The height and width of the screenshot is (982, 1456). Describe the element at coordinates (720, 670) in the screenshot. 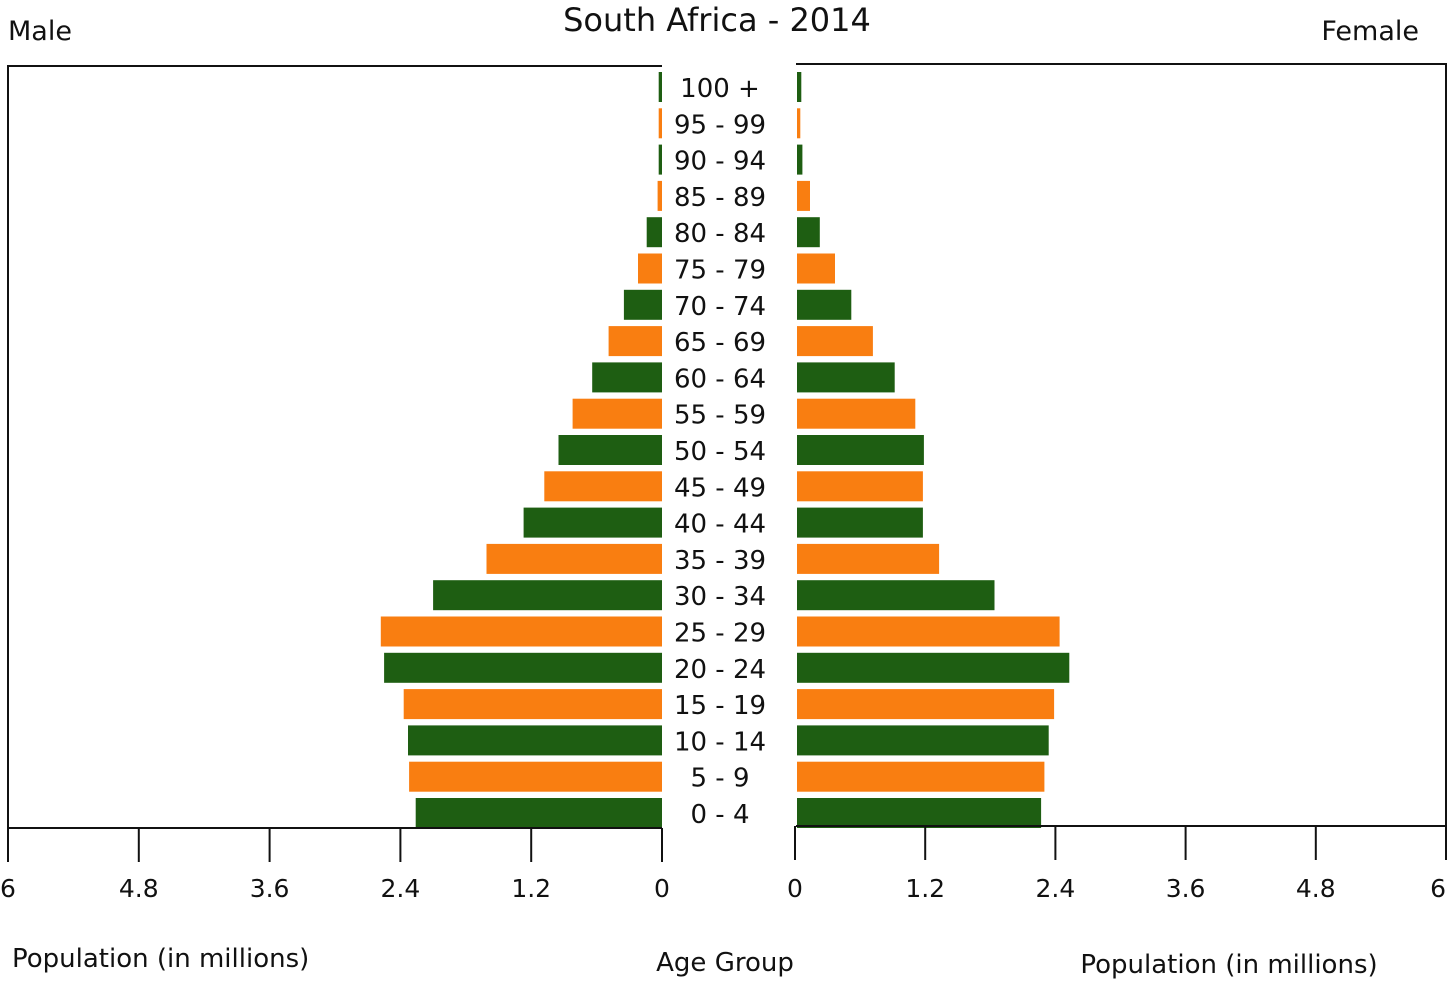

I see `age-group-label: 20 - 24` at that location.